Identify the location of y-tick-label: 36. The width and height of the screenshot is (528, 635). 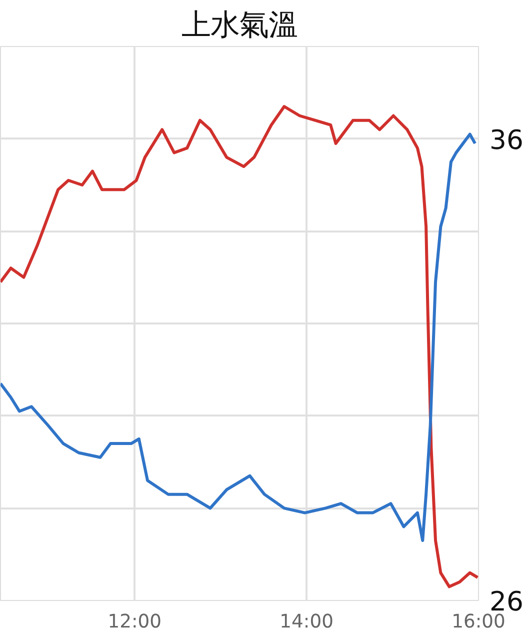
(507, 140).